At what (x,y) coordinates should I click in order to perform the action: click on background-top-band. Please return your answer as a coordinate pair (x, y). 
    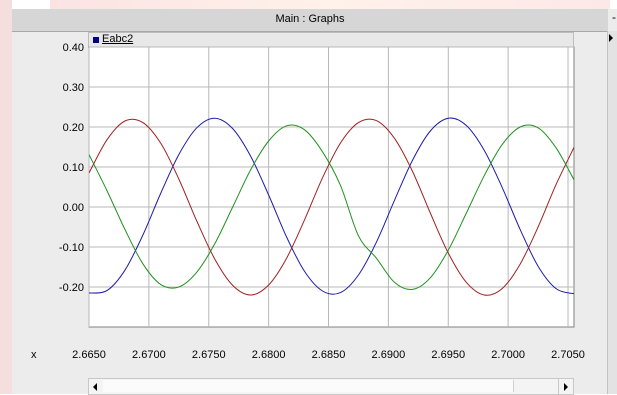
    Looking at the image, I should click on (330, 4).